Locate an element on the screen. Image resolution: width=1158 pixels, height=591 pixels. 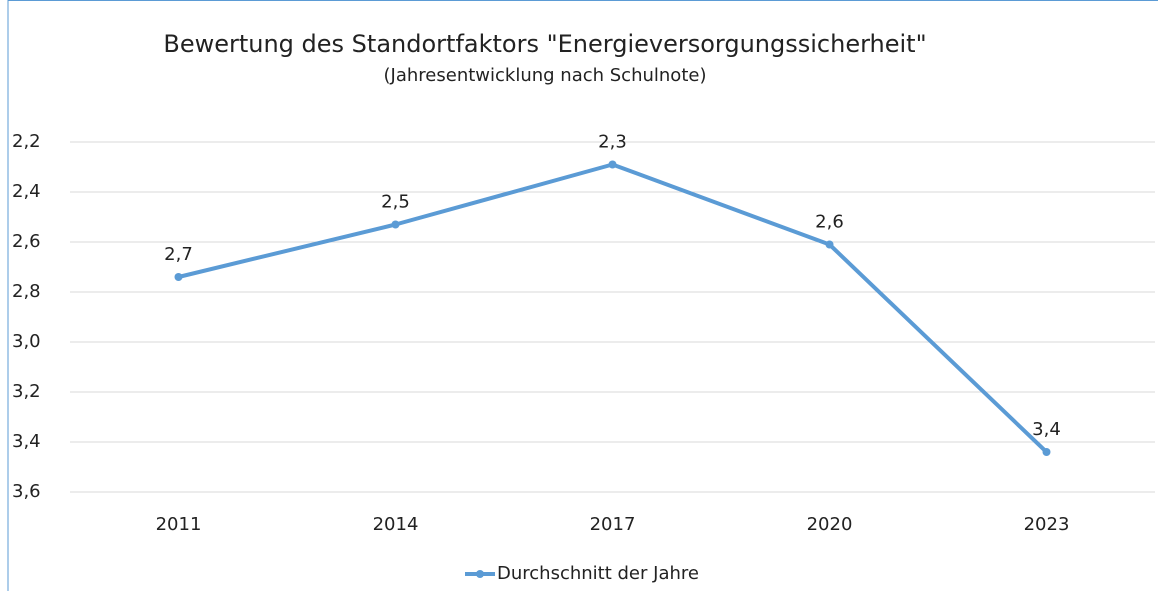
y-tick-label: 2,8 is located at coordinates (26, 291).